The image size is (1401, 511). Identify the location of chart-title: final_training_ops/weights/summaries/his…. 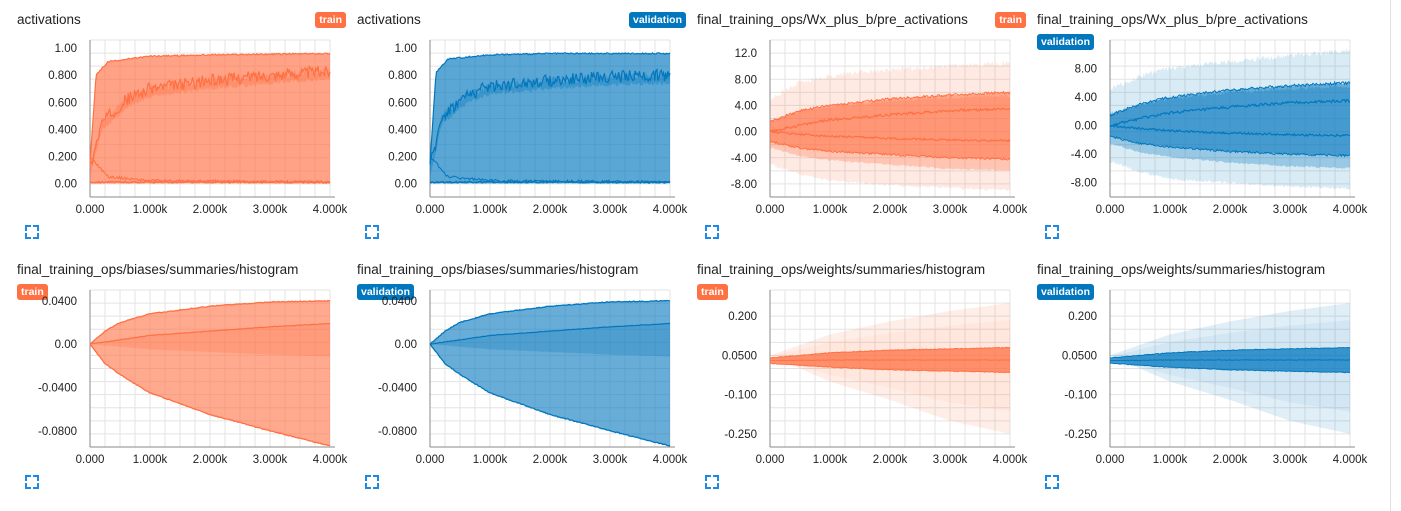
(841, 269).